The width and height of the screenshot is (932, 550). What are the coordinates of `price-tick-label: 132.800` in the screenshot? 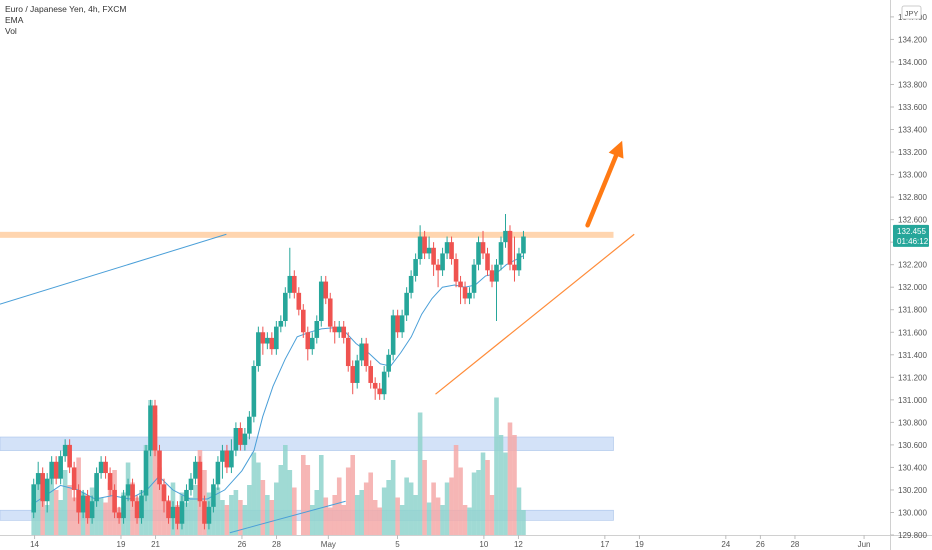 It's located at (912, 197).